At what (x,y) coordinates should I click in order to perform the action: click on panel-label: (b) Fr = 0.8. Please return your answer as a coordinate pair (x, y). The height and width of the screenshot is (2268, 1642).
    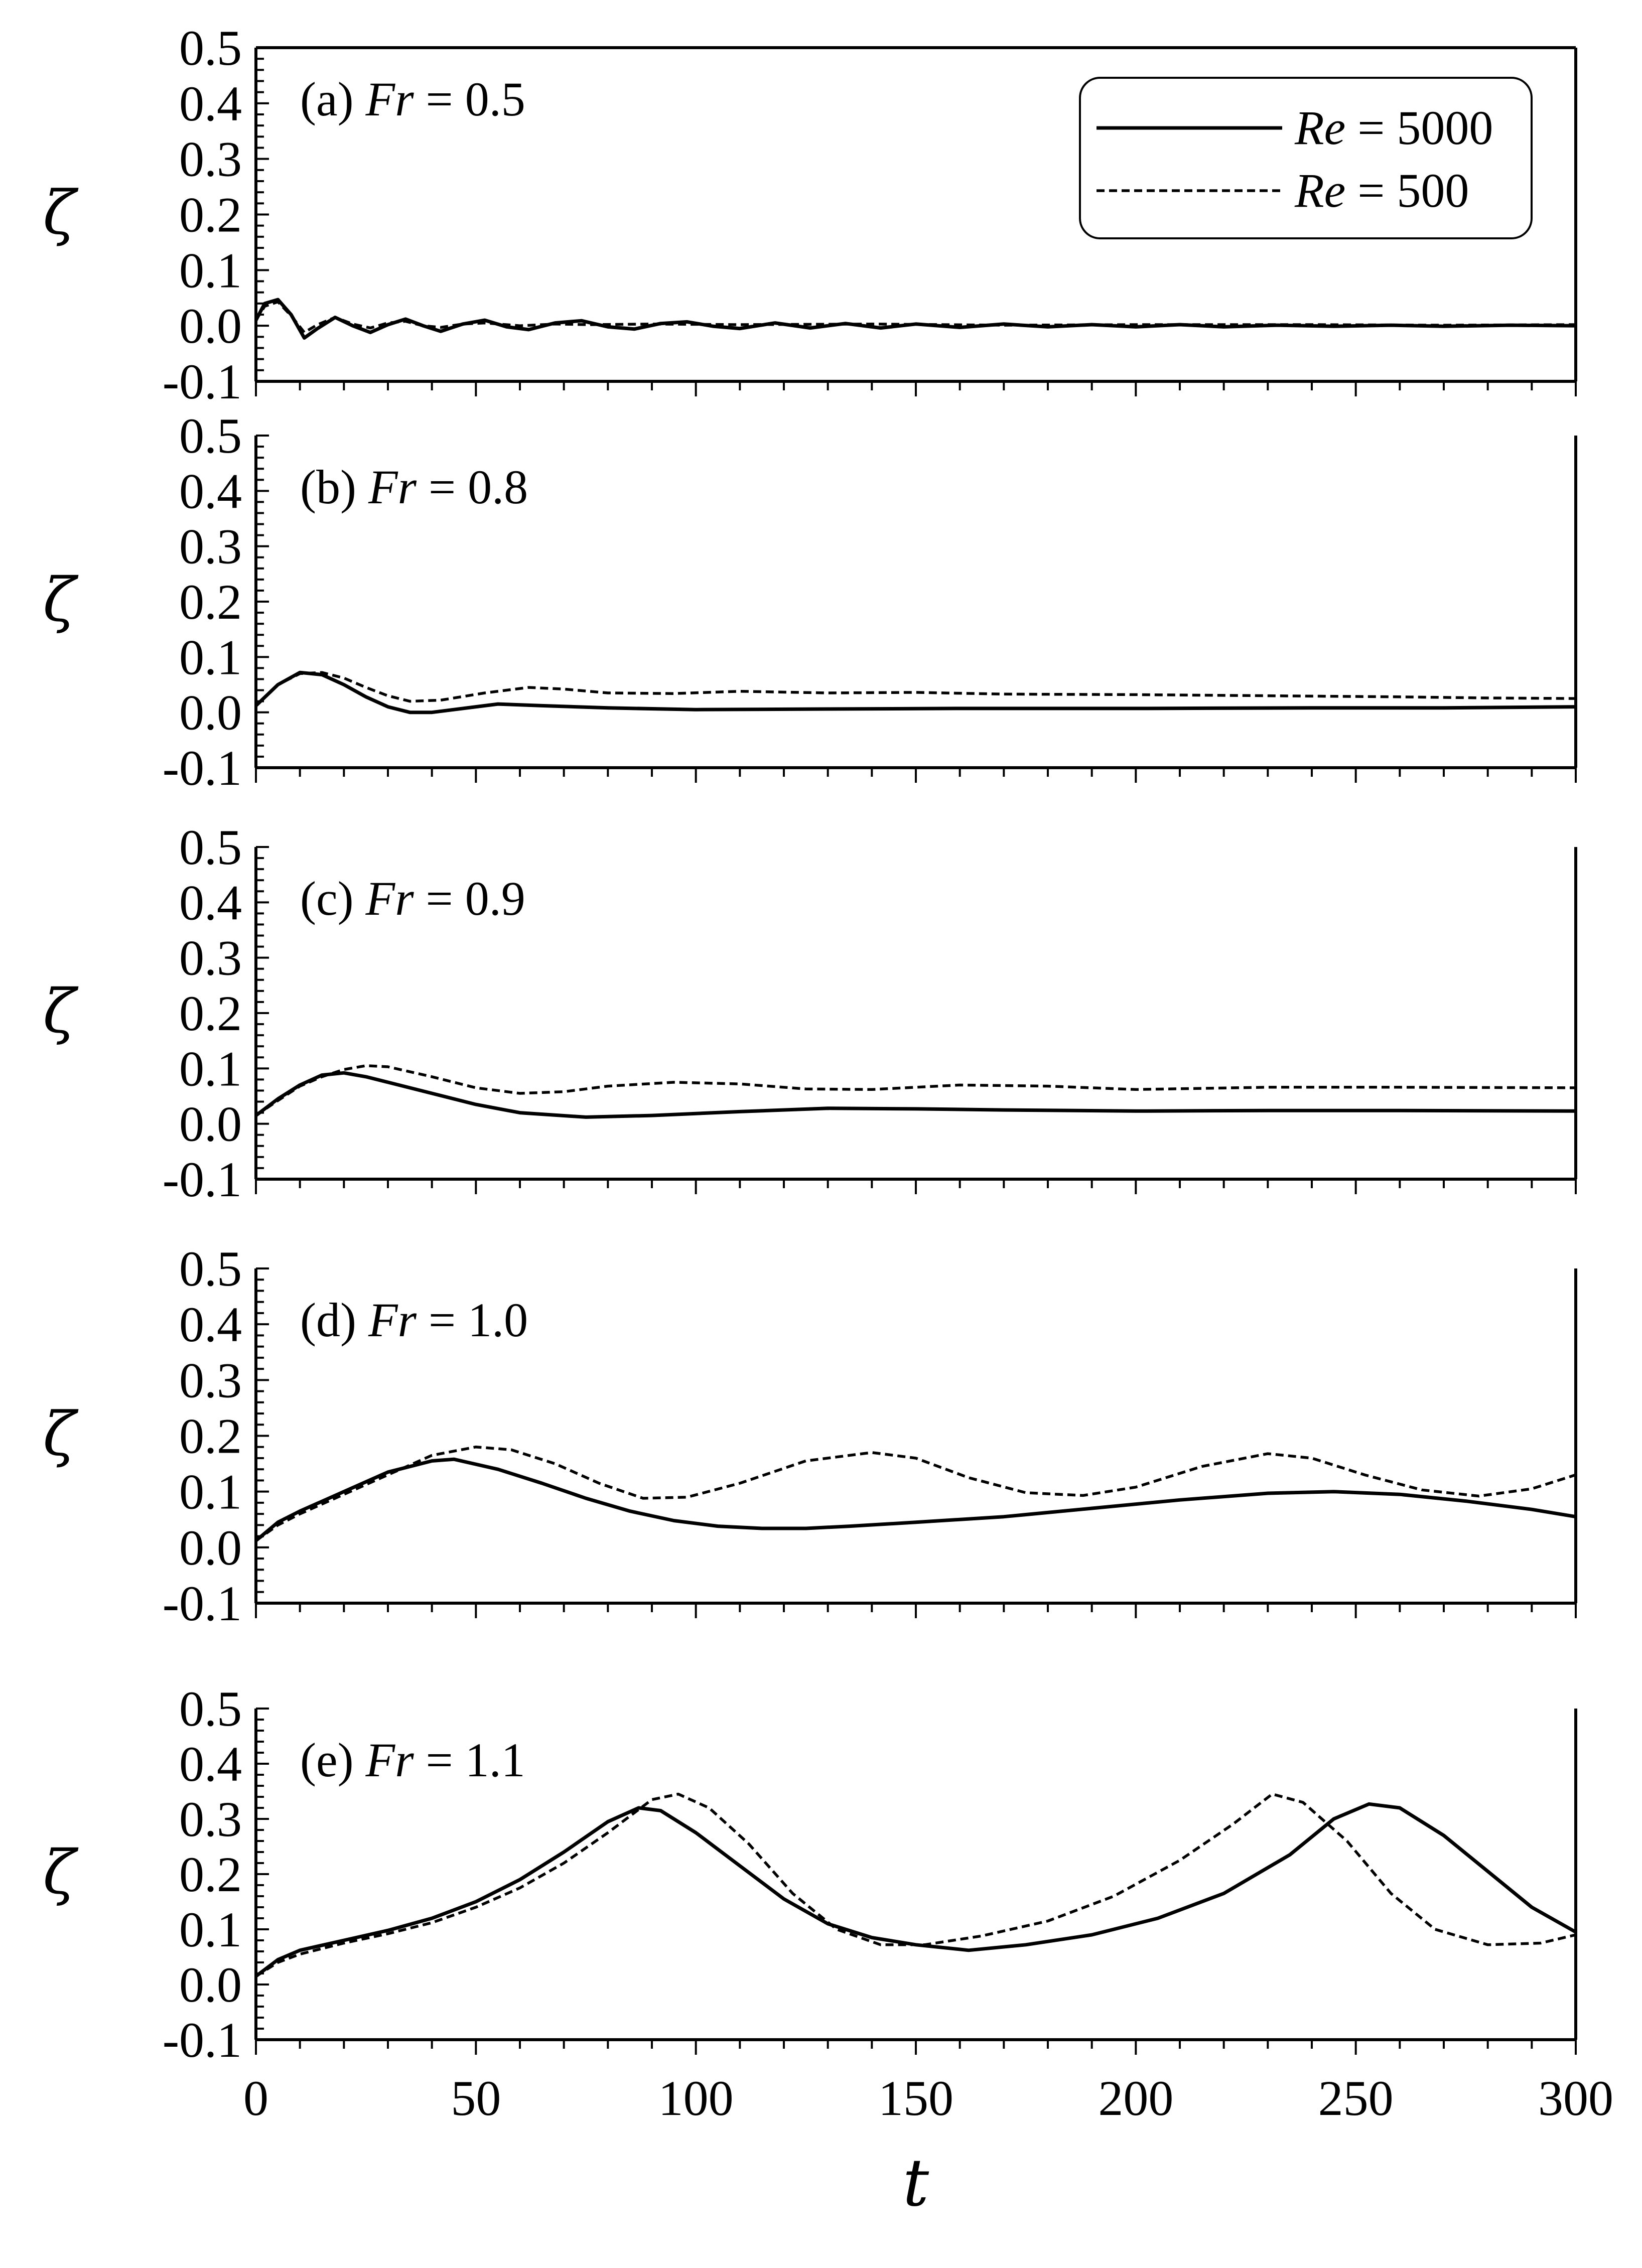
    Looking at the image, I should click on (414, 487).